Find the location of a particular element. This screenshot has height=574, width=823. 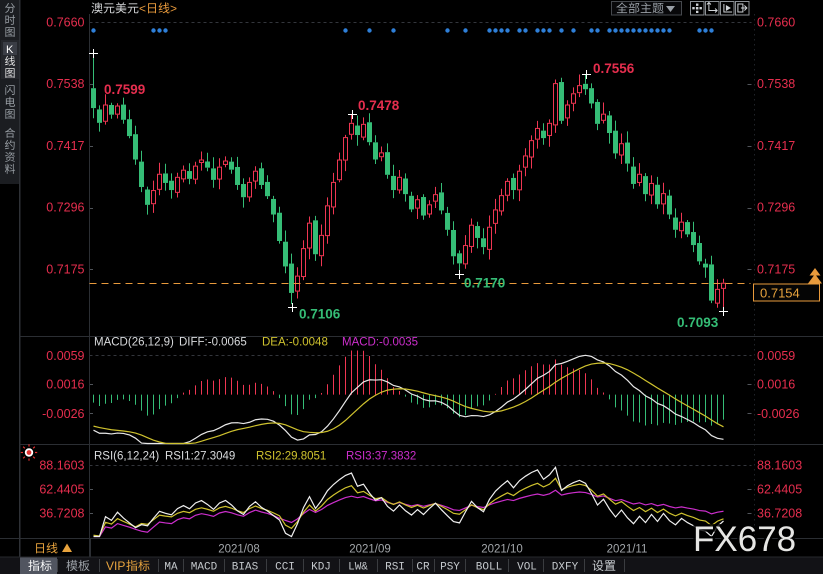

svg-text: 0.7093 is located at coordinates (698, 322).